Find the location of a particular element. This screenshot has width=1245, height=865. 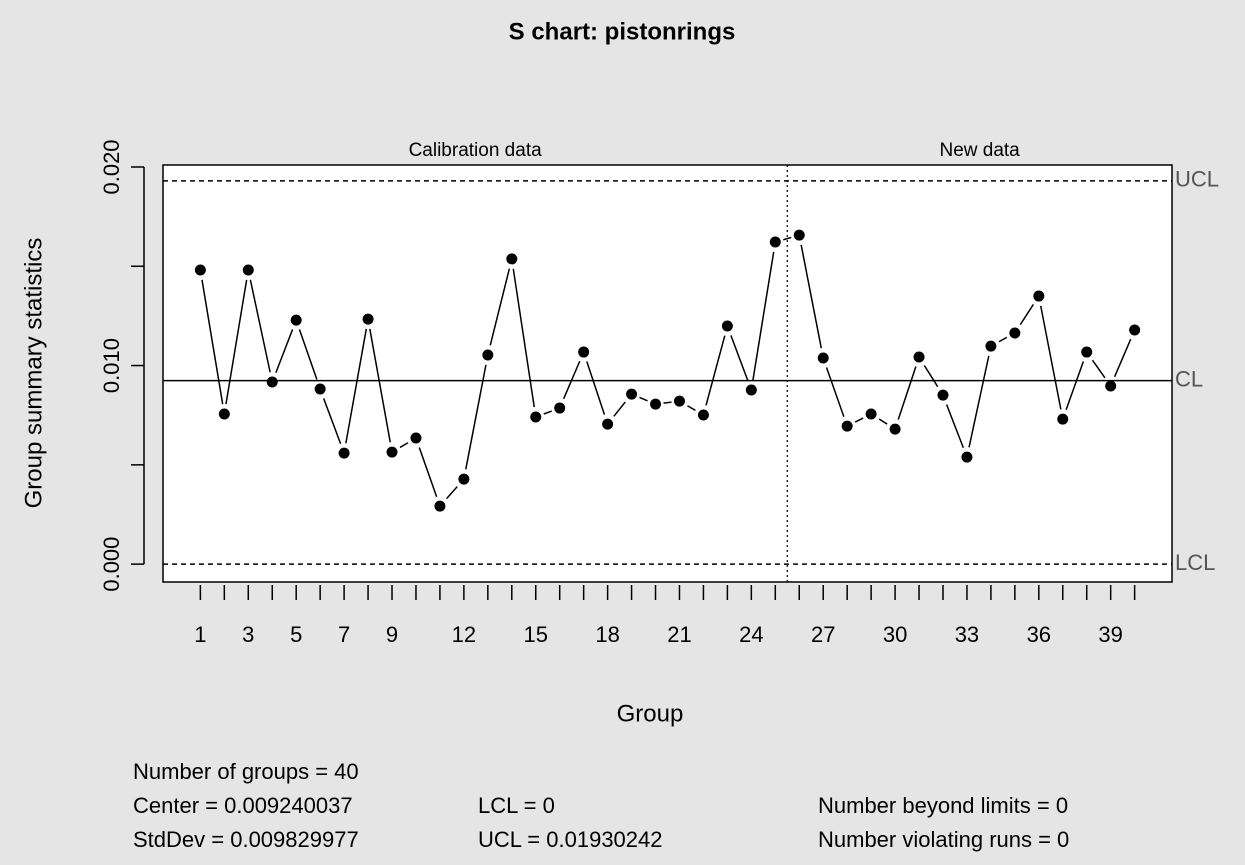

x-tick-label: 33 is located at coordinates (967, 634).